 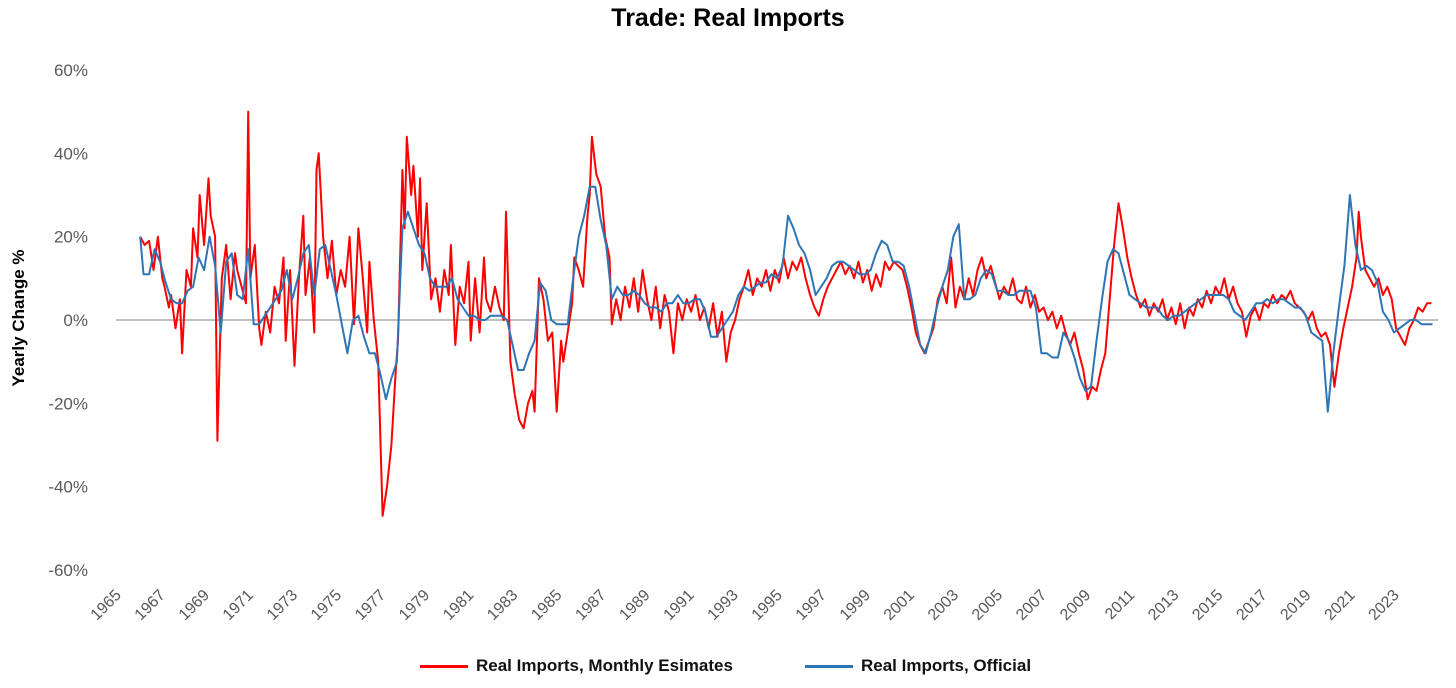 I want to click on x-tick-label: 2023, so click(x=1384, y=605).